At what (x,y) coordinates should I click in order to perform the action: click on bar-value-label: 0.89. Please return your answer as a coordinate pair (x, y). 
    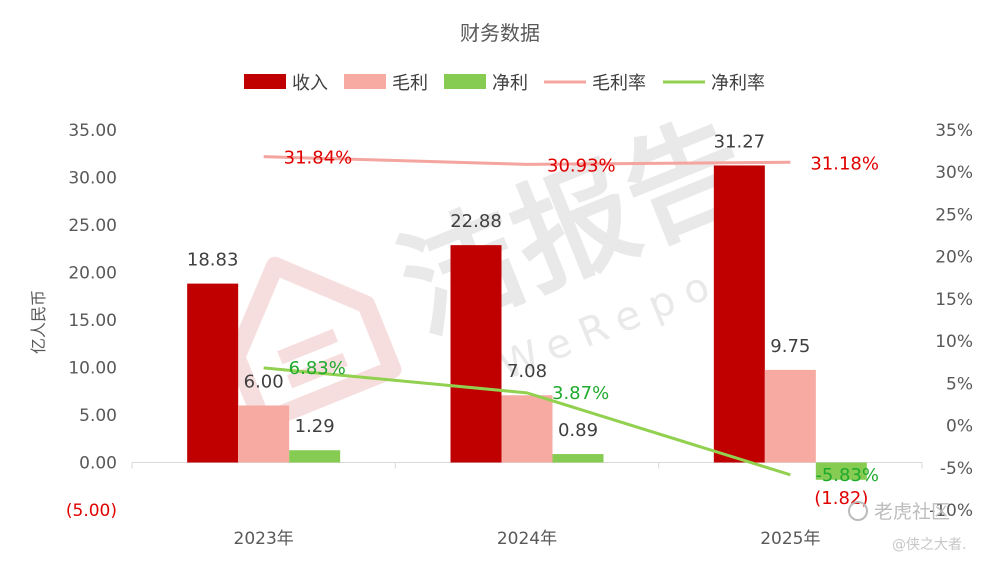
    Looking at the image, I should click on (578, 430).